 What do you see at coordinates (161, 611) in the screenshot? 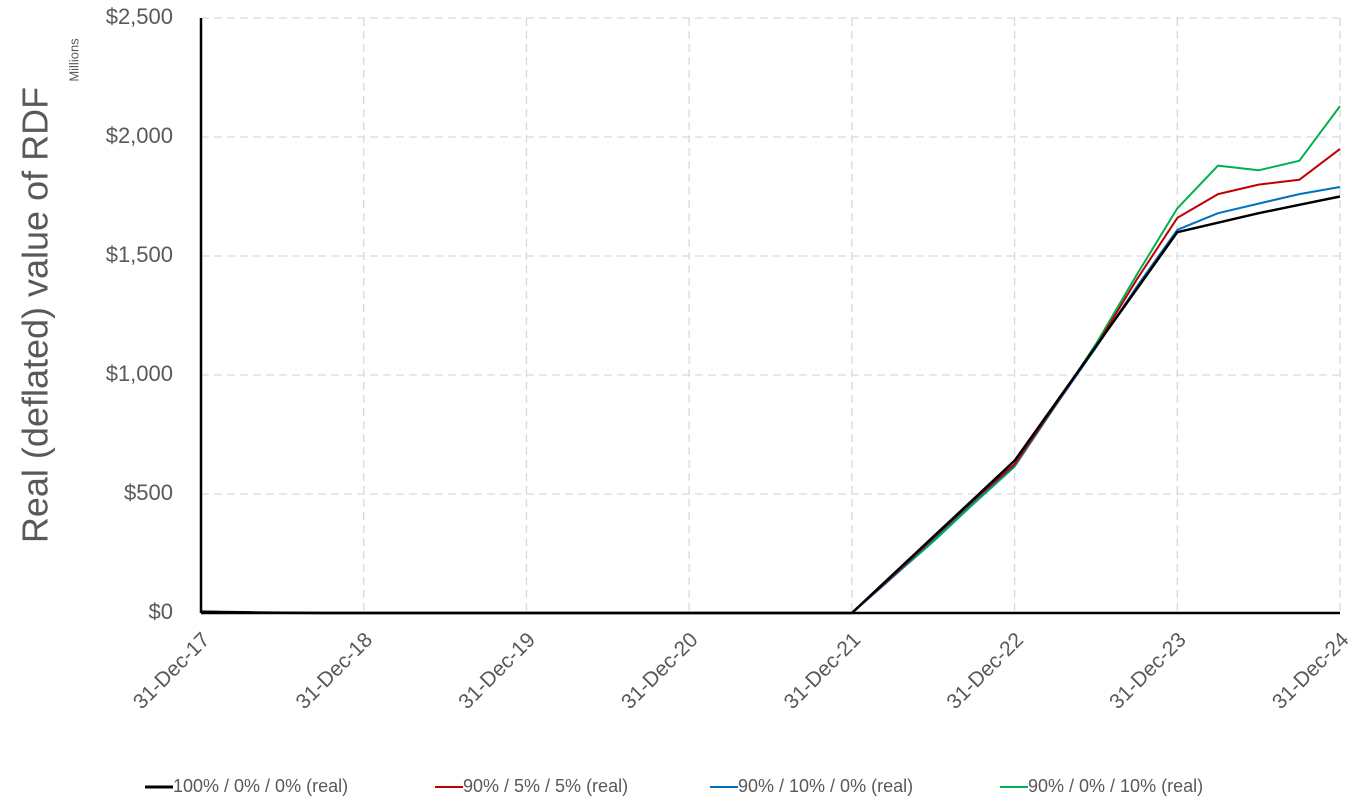
I see `y-tick-label: $0` at bounding box center [161, 611].